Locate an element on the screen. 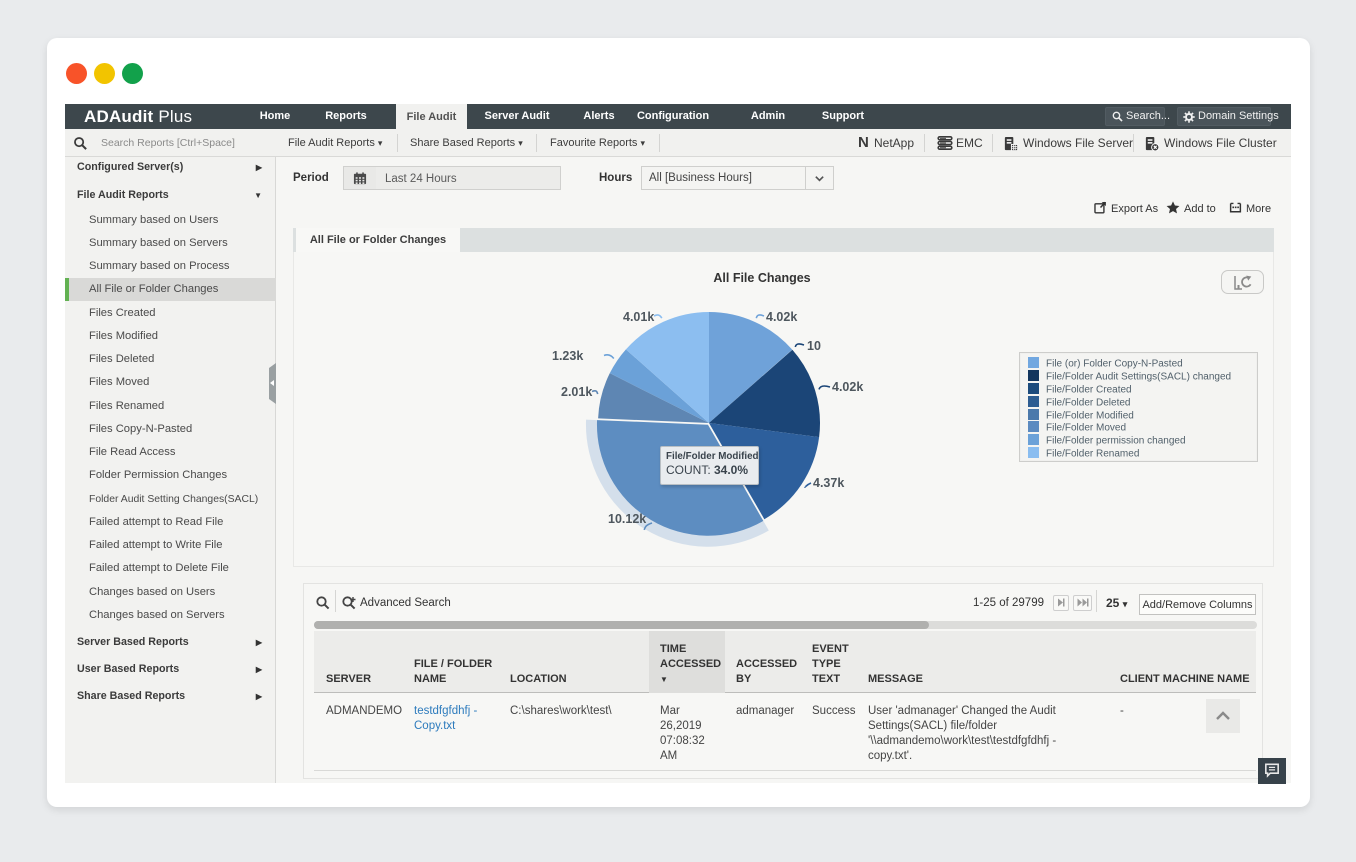 This screenshot has height=862, width=1356. svg-text: 10 is located at coordinates (814, 346).